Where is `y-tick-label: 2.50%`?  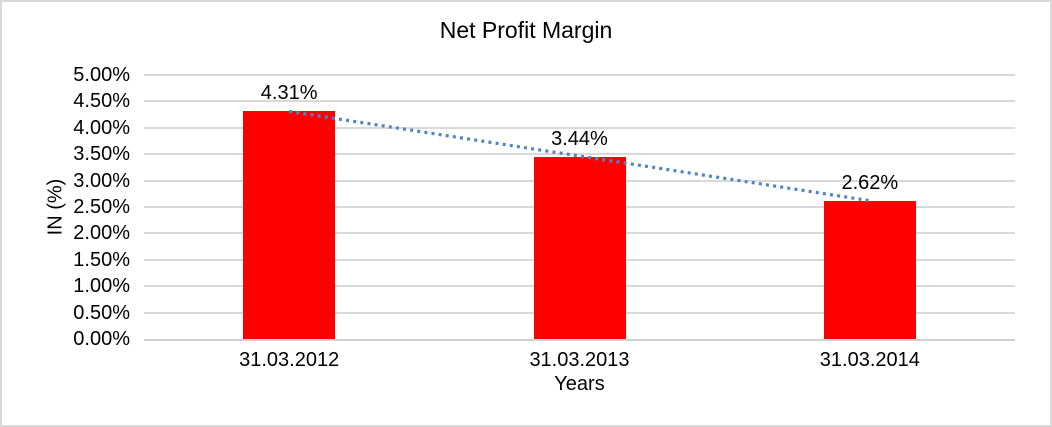 y-tick-label: 2.50% is located at coordinates (101, 207).